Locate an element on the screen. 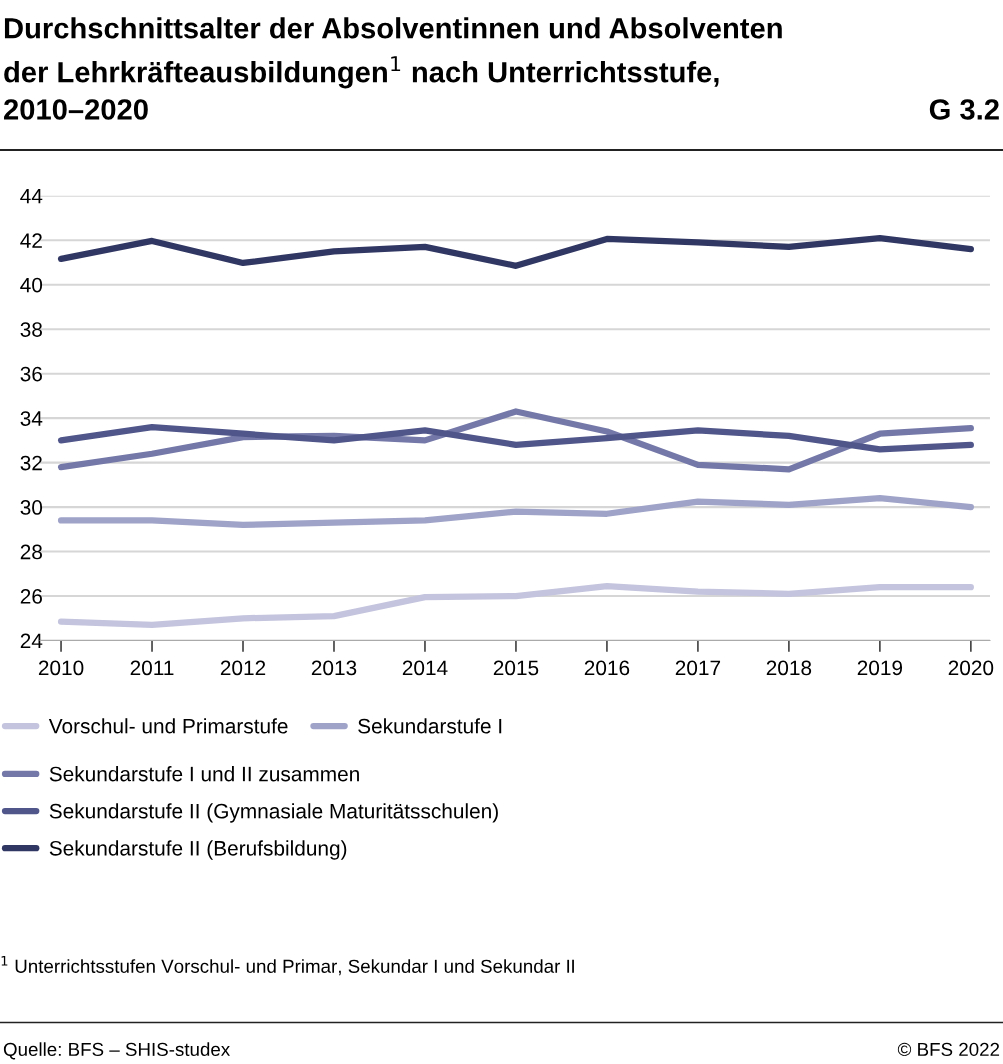  x-tick-label: 2018 is located at coordinates (789, 668).